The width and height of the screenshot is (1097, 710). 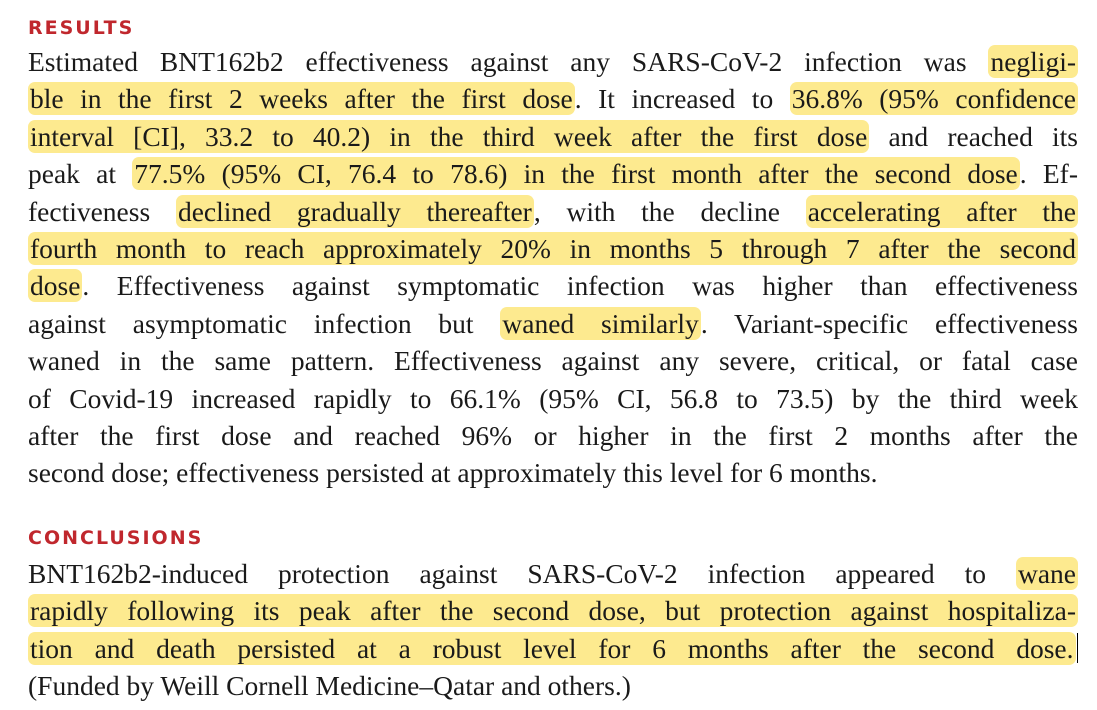 What do you see at coordinates (80, 174) in the screenshot?
I see `text-span: peak at` at bounding box center [80, 174].